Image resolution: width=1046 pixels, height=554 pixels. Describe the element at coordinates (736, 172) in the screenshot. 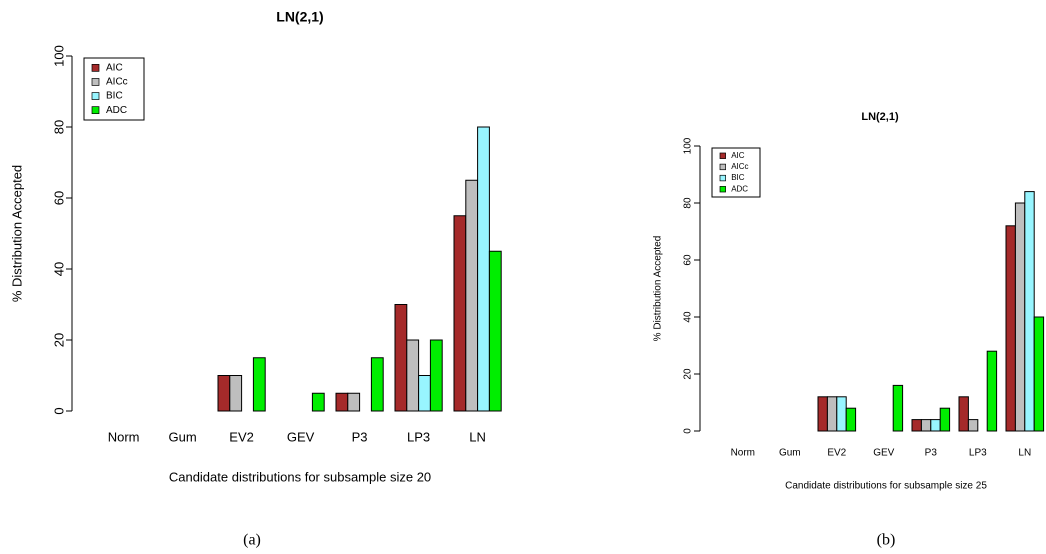

I see `legend-box` at that location.